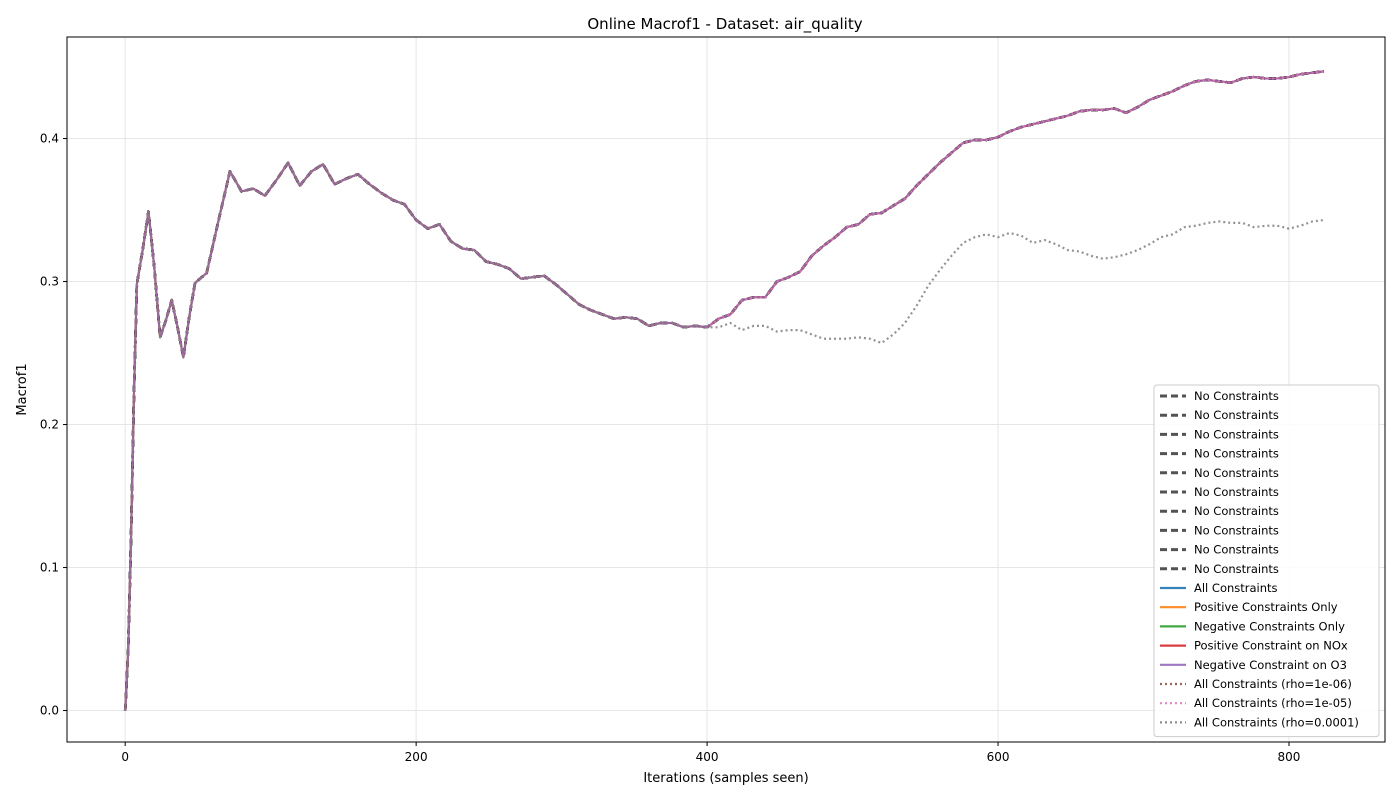  I want to click on y-tick-label: 0.0, so click(49, 711).